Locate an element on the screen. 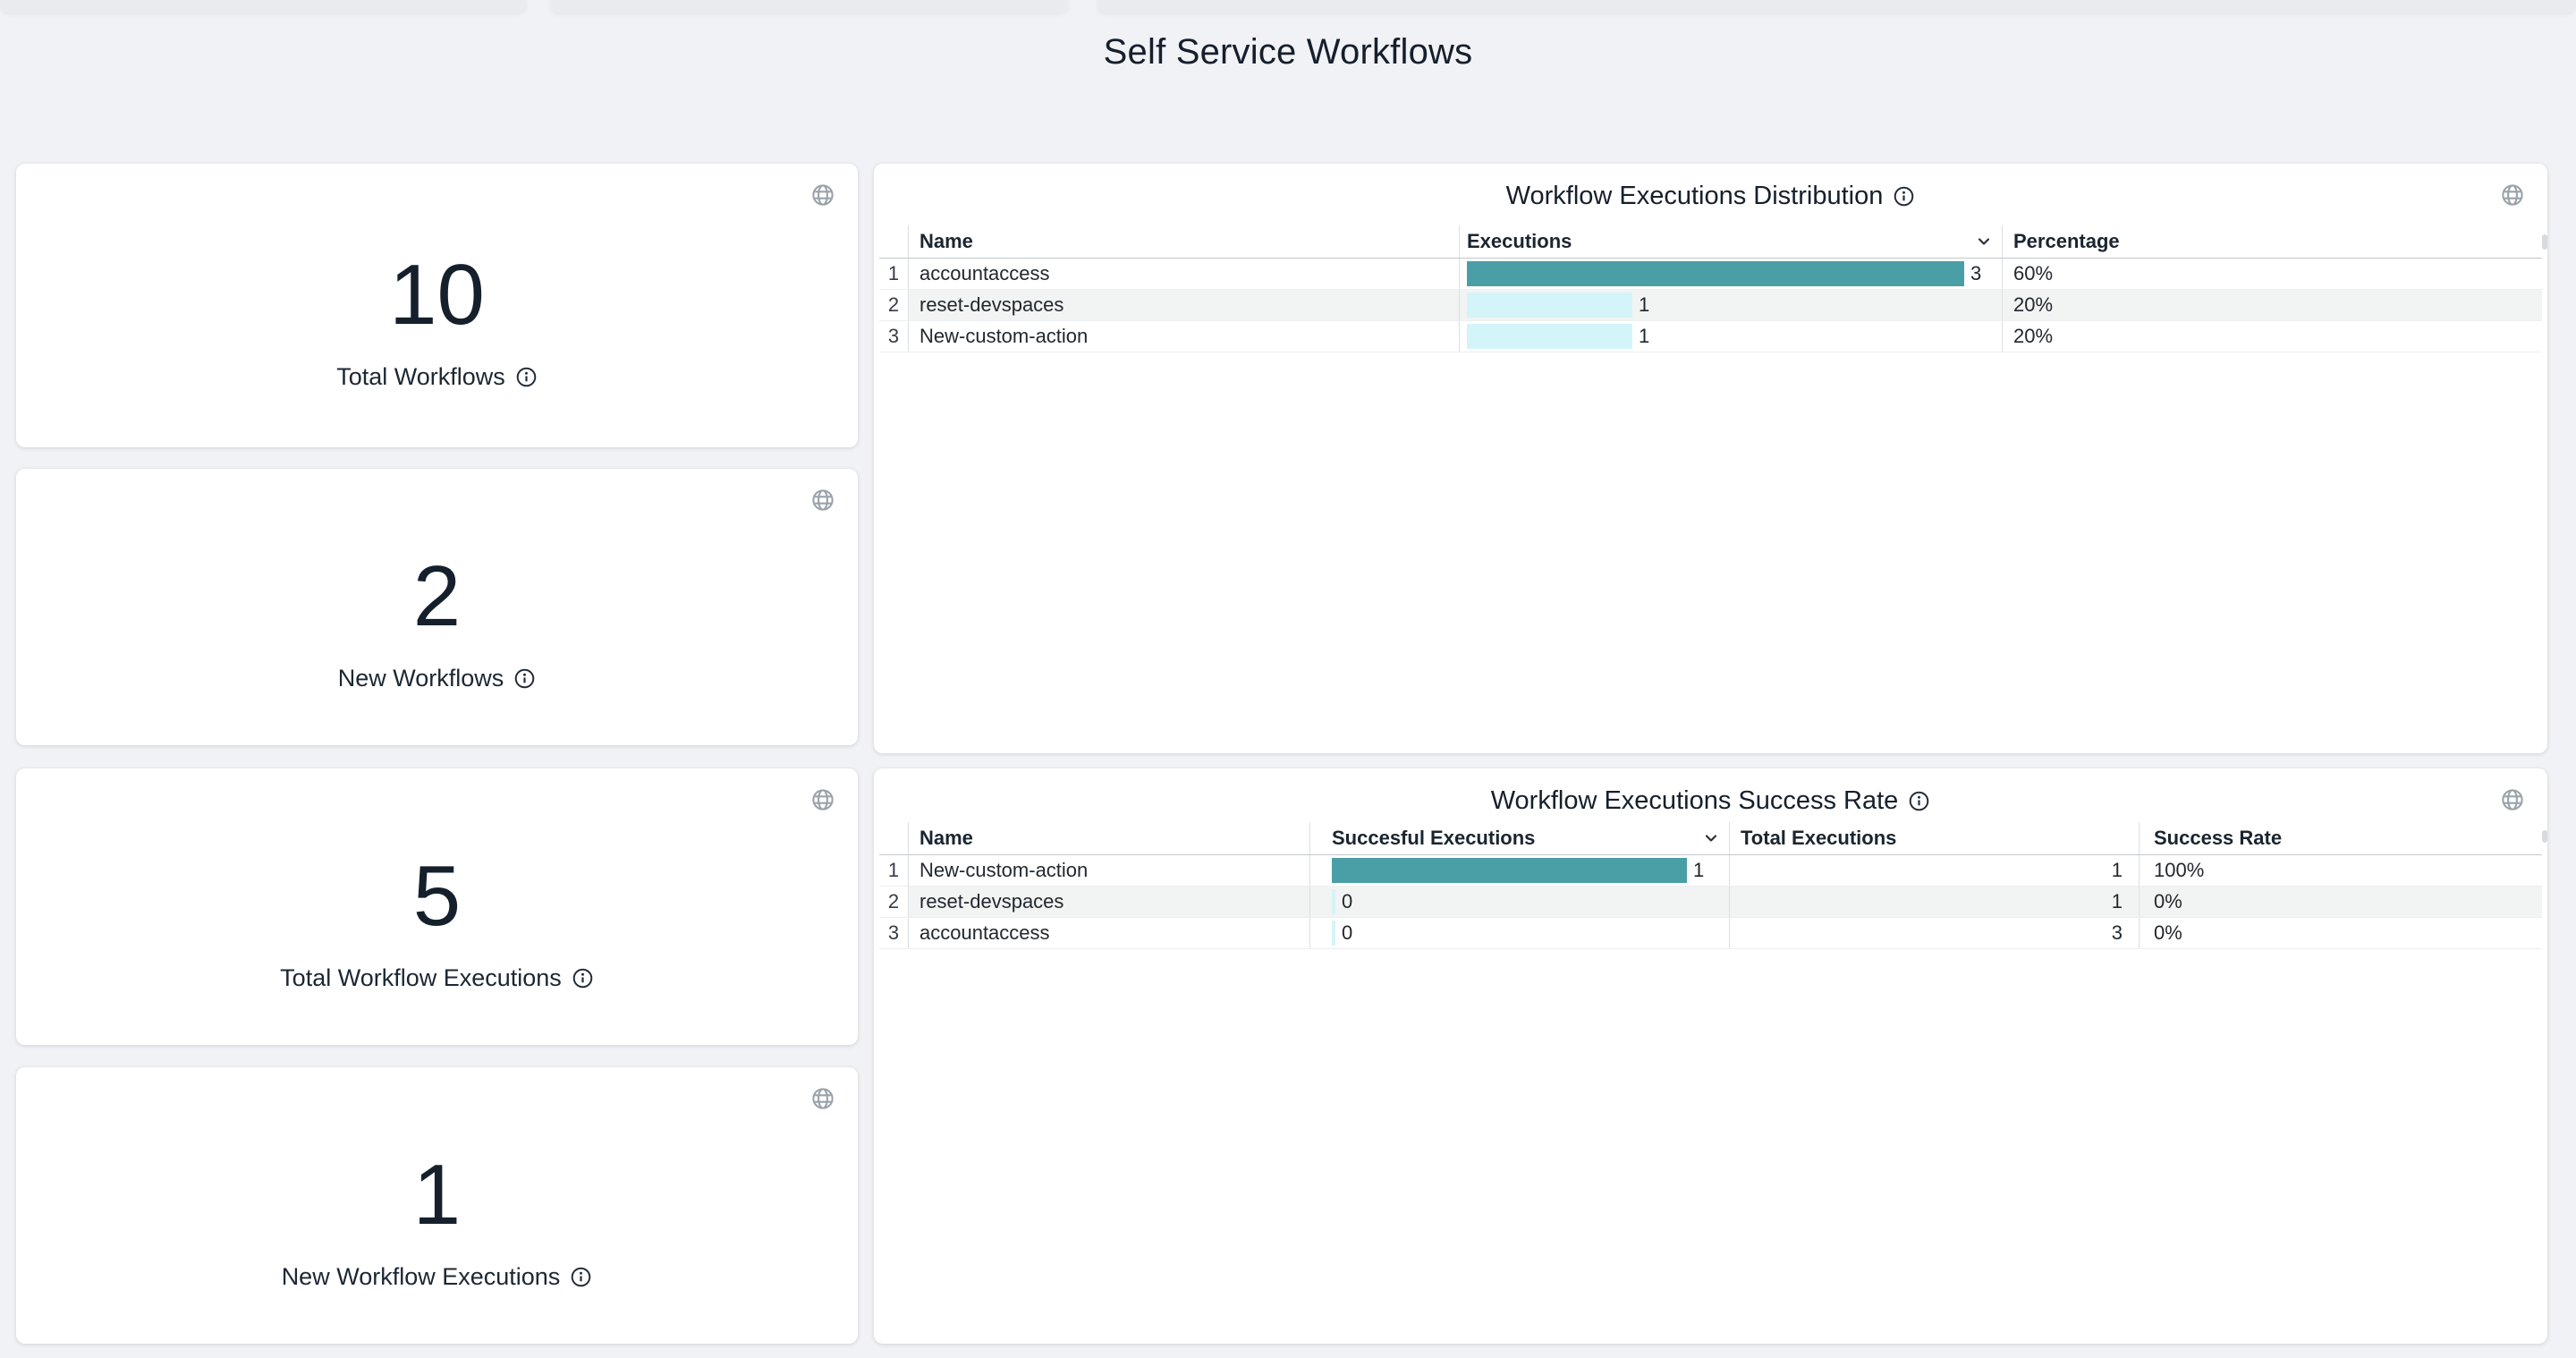 This screenshot has height=1358, width=2576. column-header-executions: Executions is located at coordinates (1730, 241).